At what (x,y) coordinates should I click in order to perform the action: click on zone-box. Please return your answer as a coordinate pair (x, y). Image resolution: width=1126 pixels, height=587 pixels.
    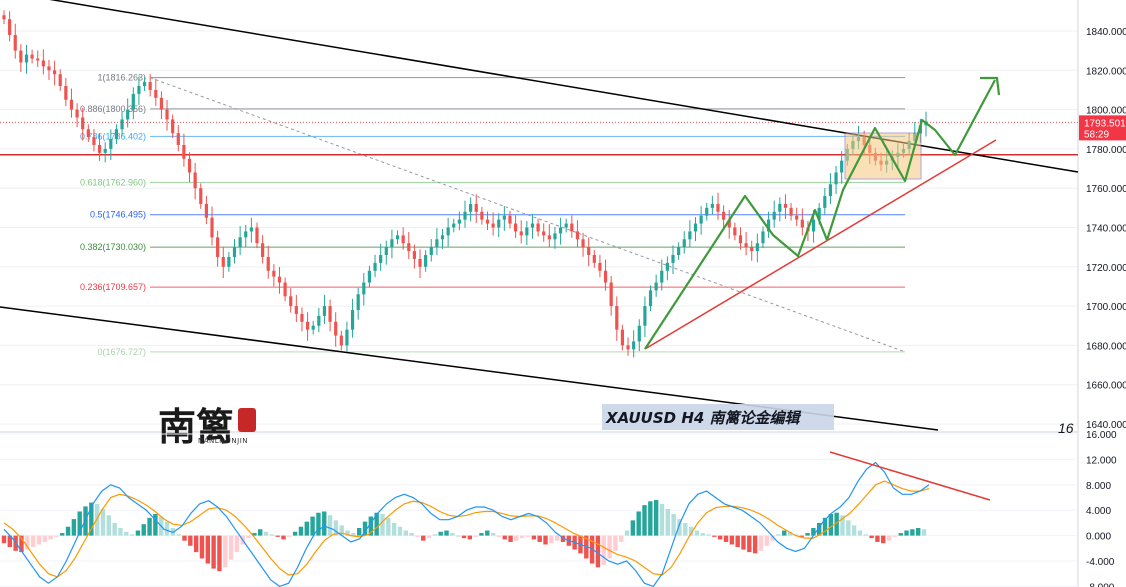
    Looking at the image, I should click on (883, 156).